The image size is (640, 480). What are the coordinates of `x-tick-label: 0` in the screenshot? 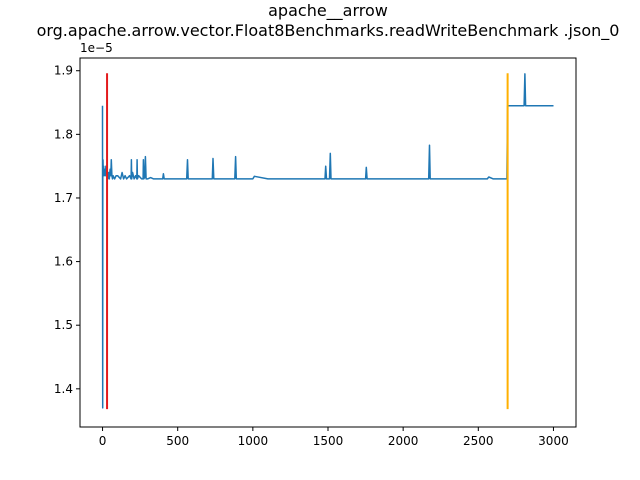 It's located at (103, 441).